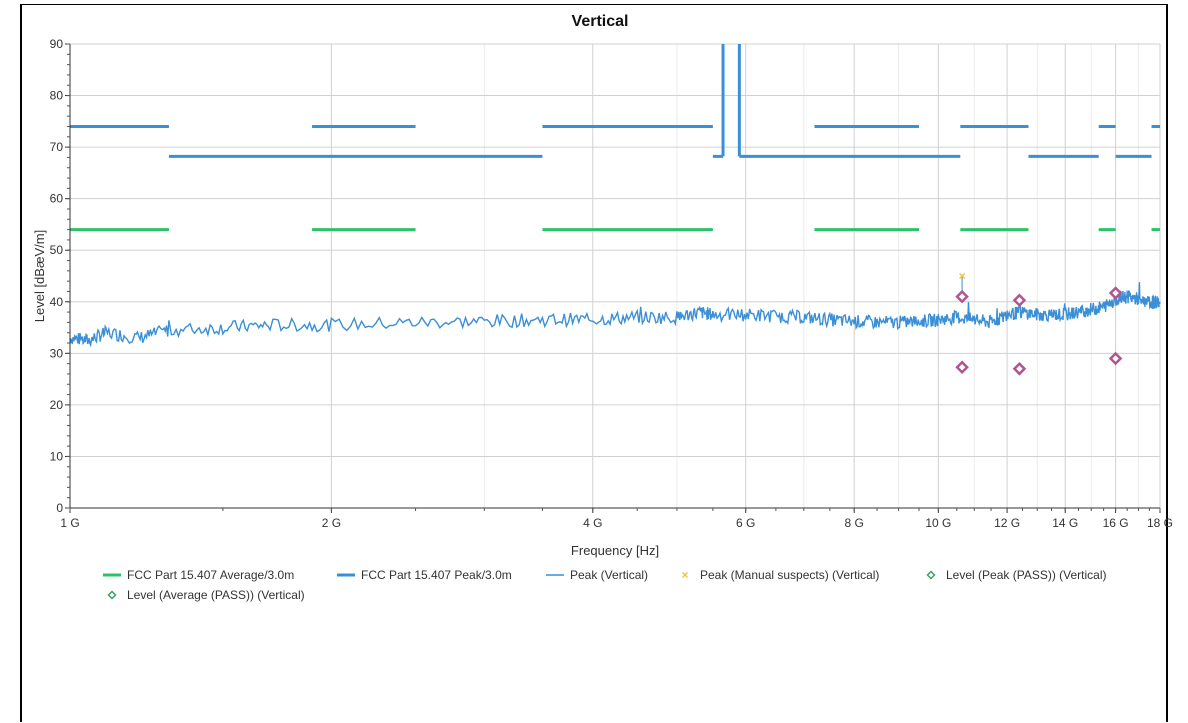  I want to click on y-tick-label: 70, so click(57, 147).